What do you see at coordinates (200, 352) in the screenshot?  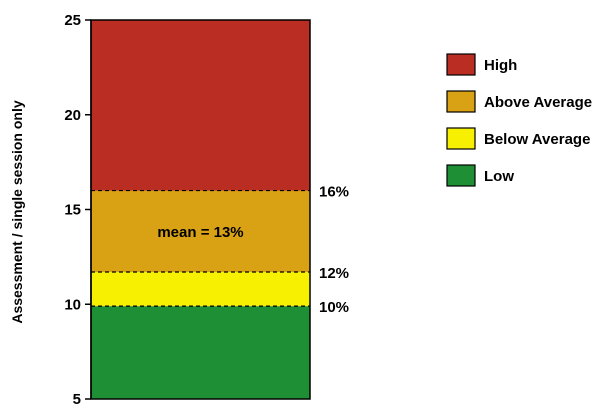 I see `band-low` at bounding box center [200, 352].